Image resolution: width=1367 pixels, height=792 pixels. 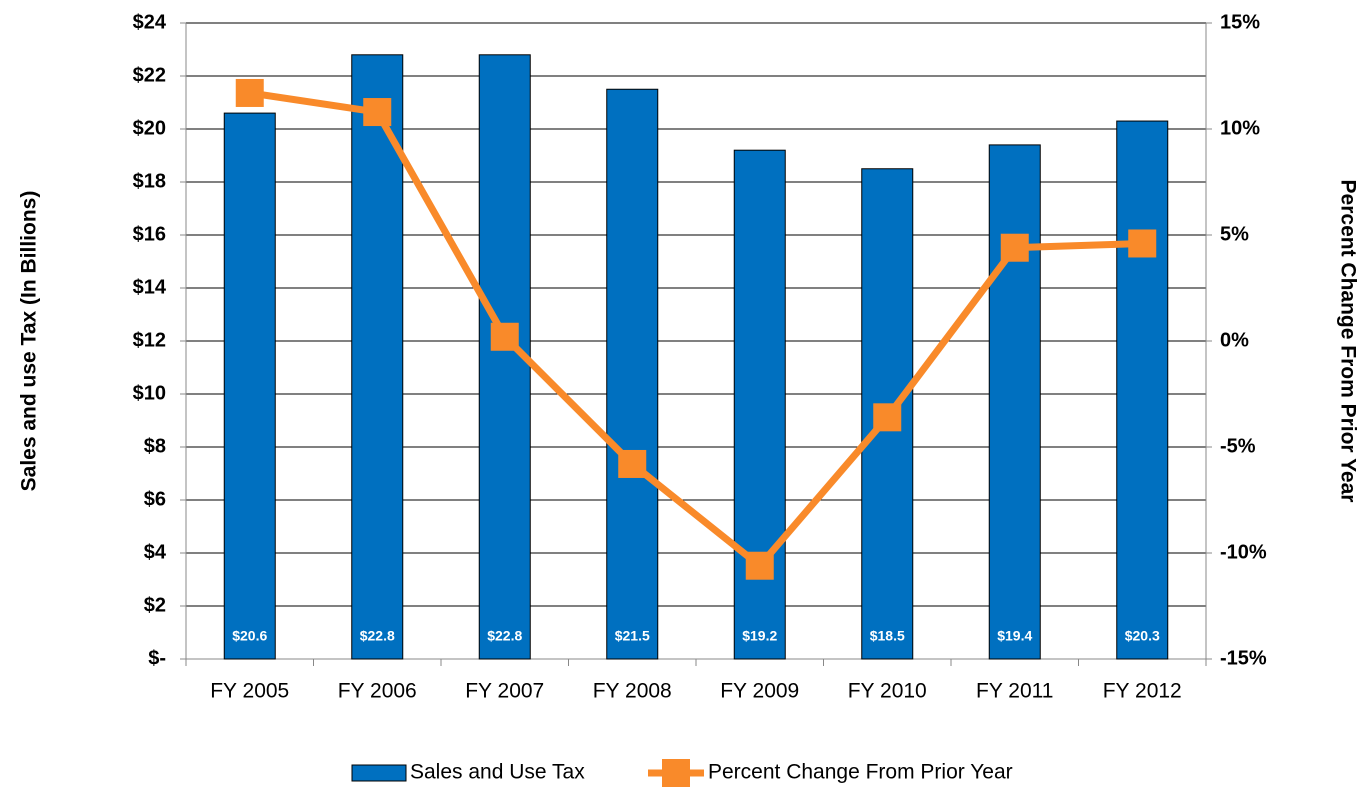 I want to click on x-tick-label: FY 2011, so click(x=1014, y=691).